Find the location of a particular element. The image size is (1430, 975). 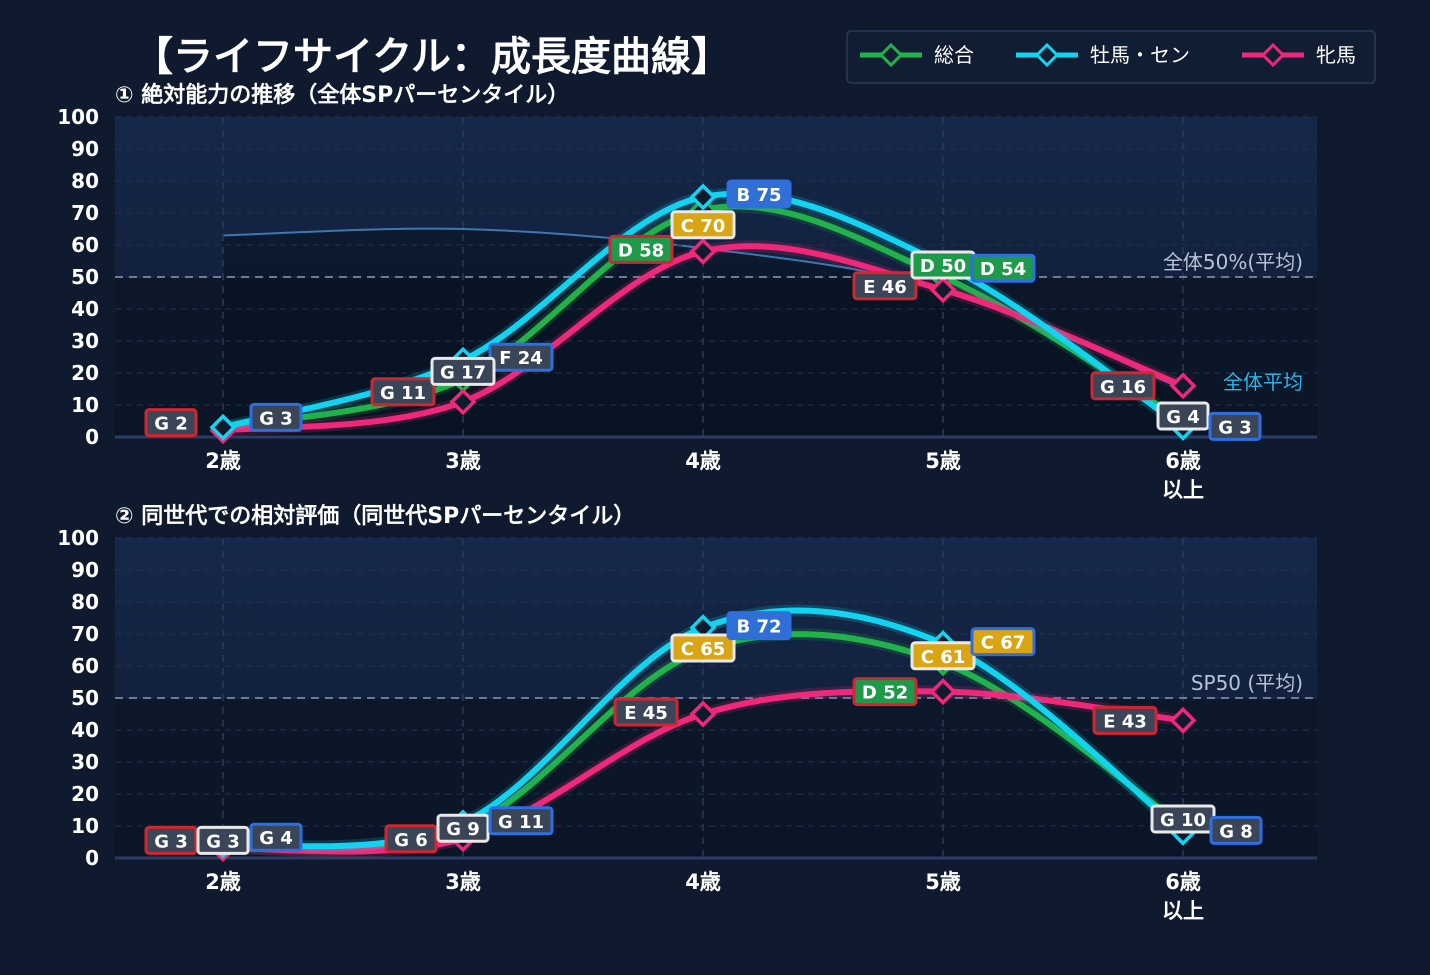

legend-label: 牝馬 is located at coordinates (1336, 55).